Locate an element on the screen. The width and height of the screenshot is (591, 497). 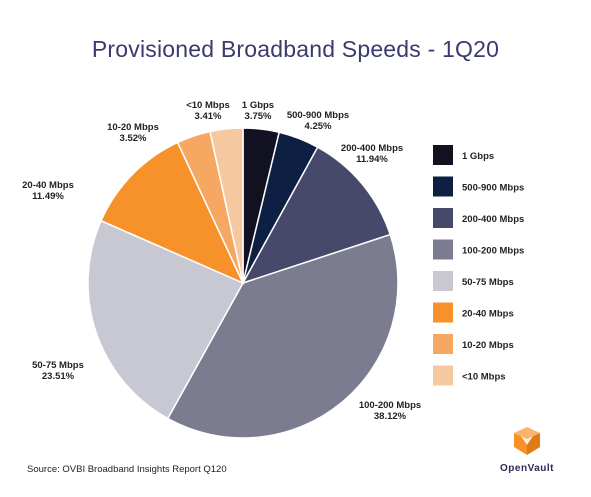
pie-slice-50-75-mbps is located at coordinates (166, 319).